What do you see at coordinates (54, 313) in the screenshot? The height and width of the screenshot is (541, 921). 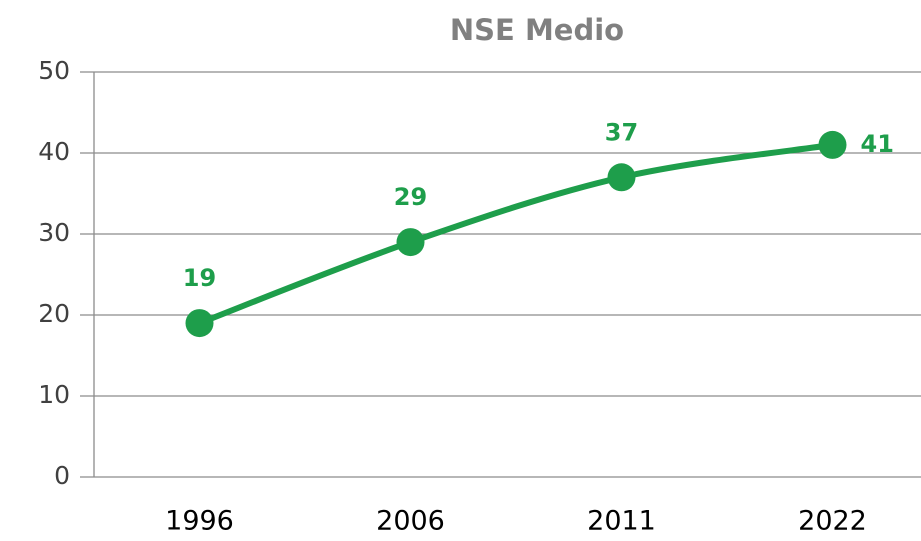 I see `y-tick-label: 20` at bounding box center [54, 313].